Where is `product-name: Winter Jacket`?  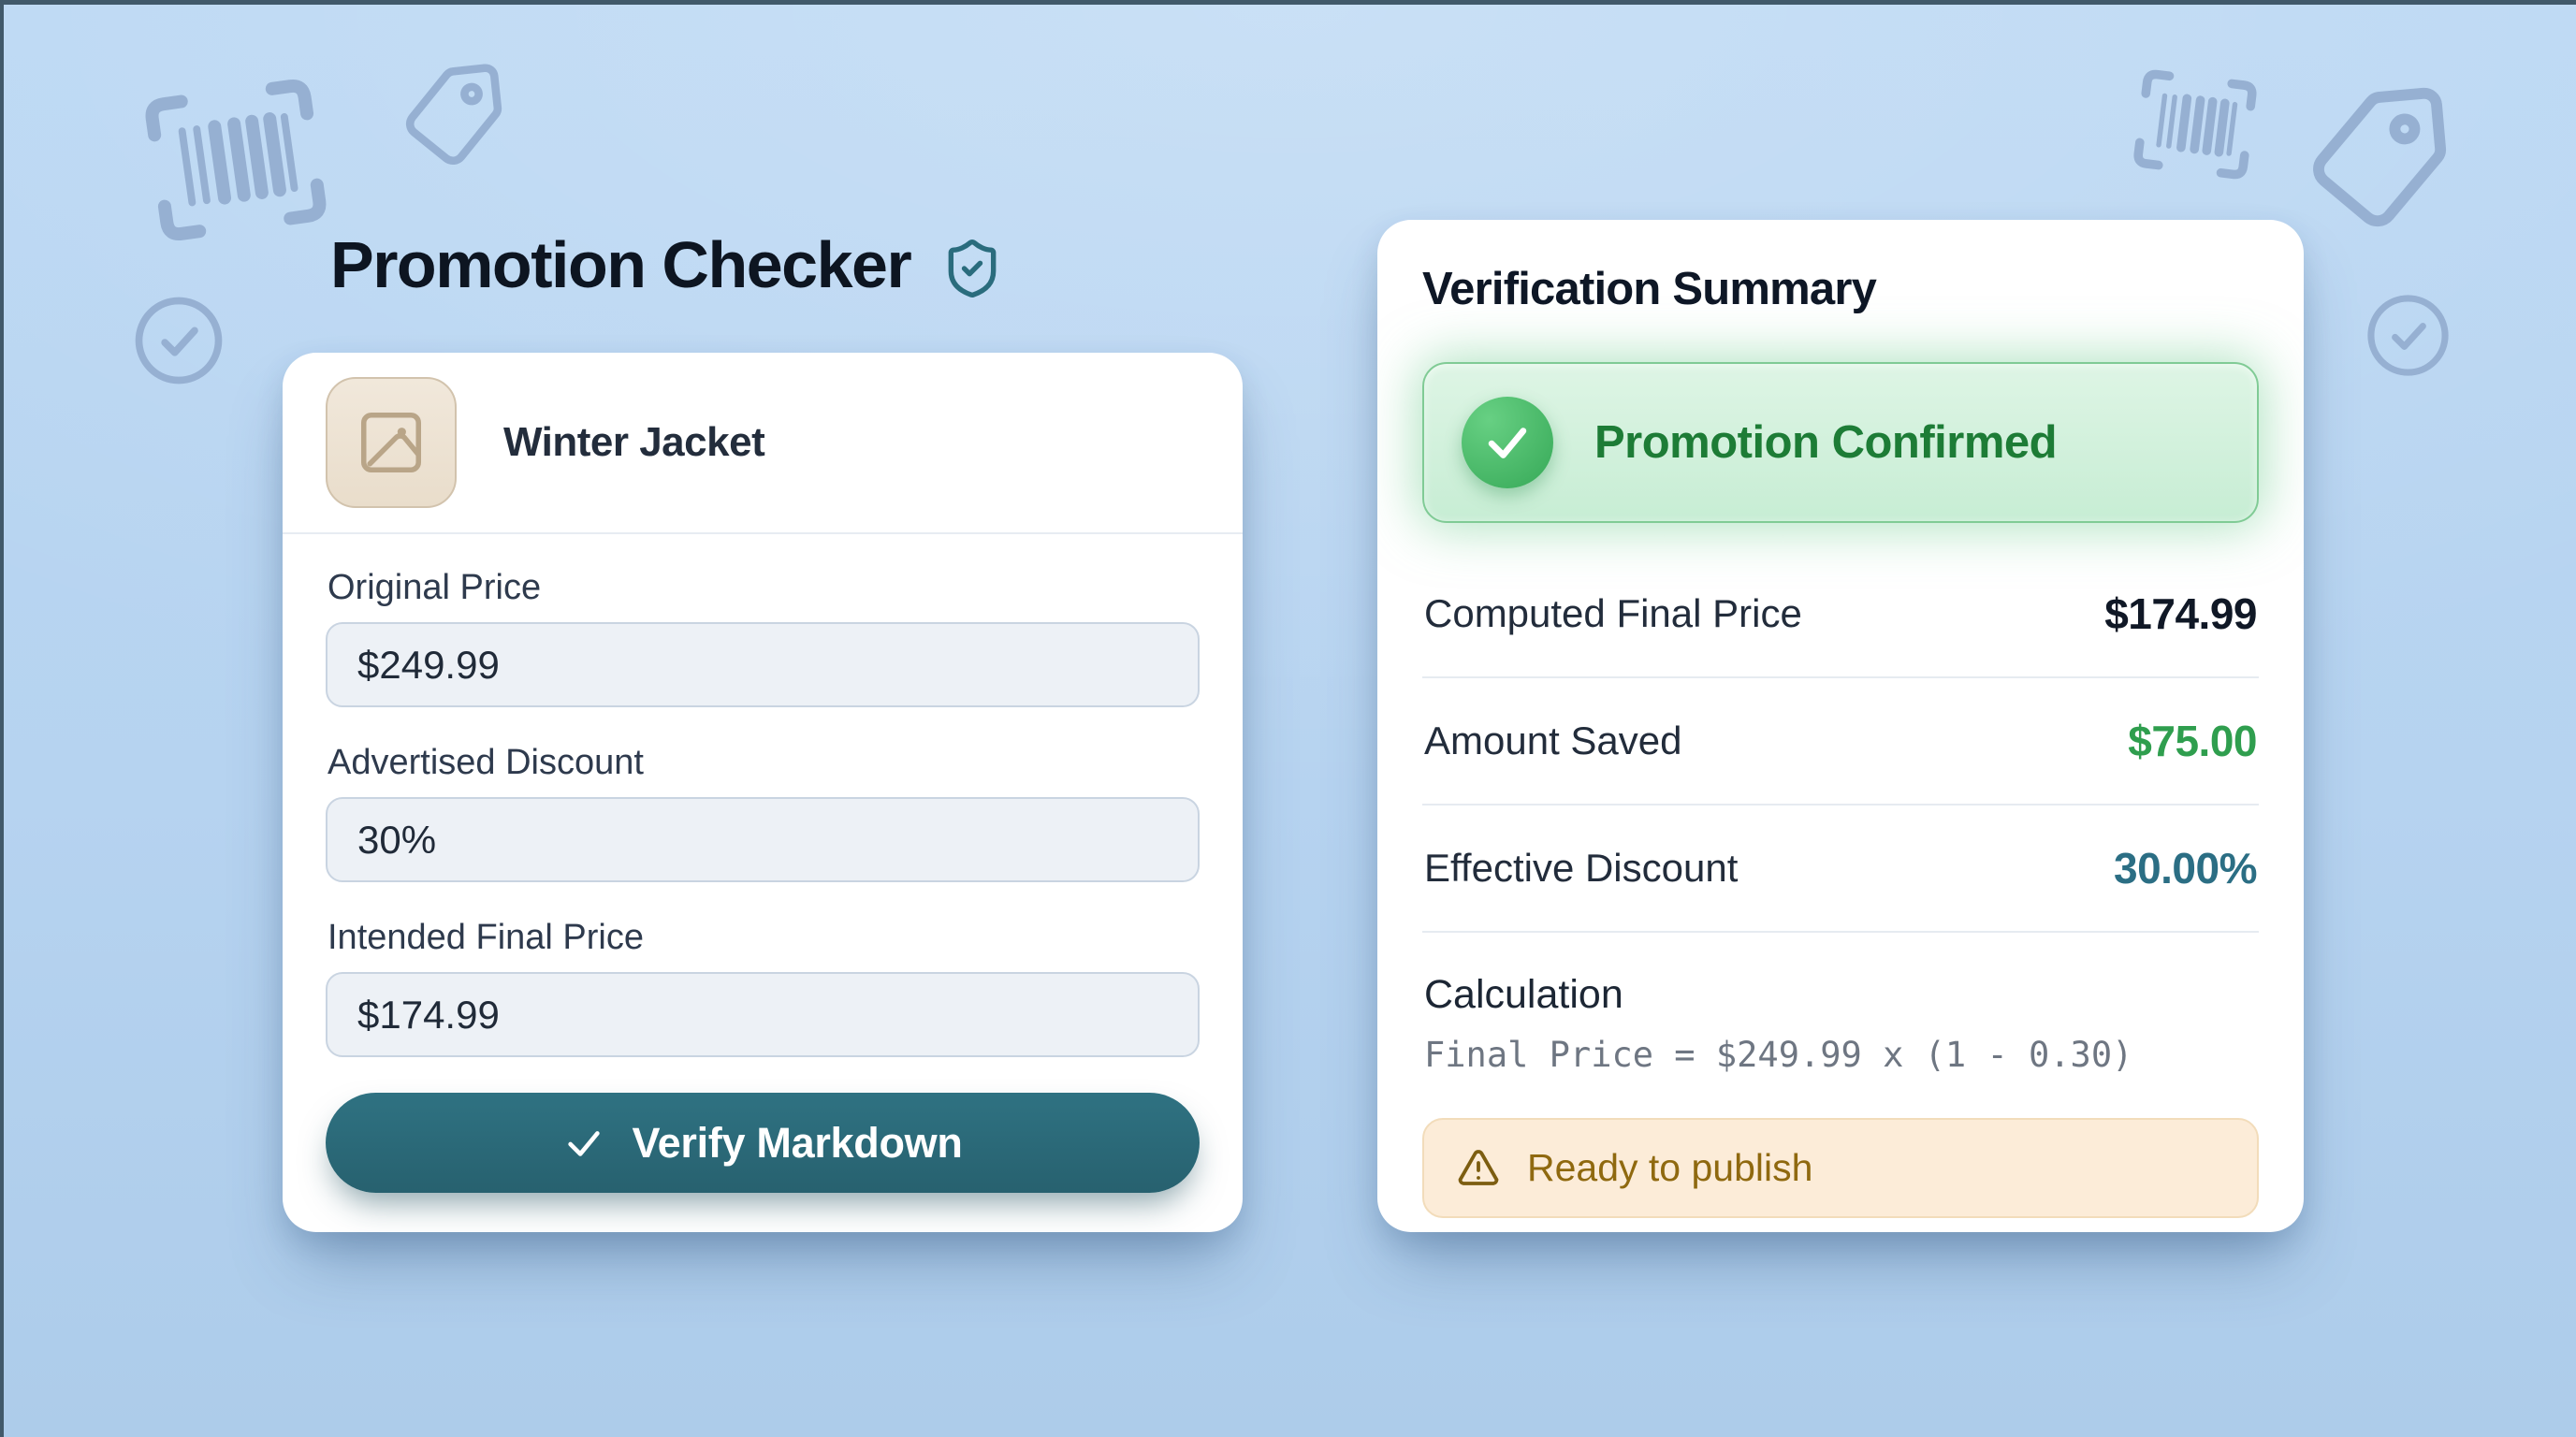 product-name: Winter Jacket is located at coordinates (634, 442).